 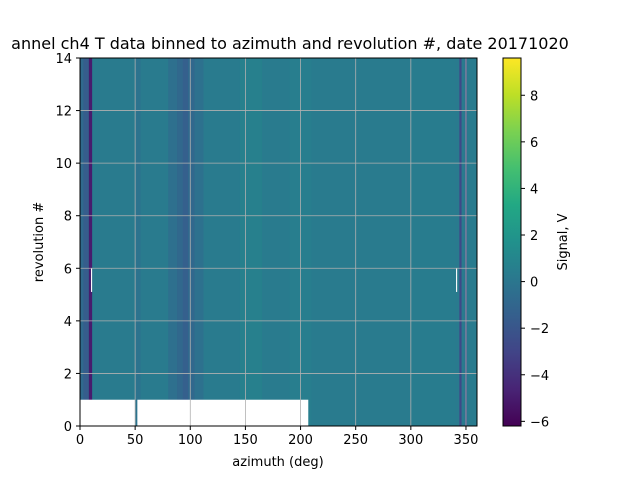 What do you see at coordinates (466, 440) in the screenshot?
I see `x-tick-label: 350` at bounding box center [466, 440].